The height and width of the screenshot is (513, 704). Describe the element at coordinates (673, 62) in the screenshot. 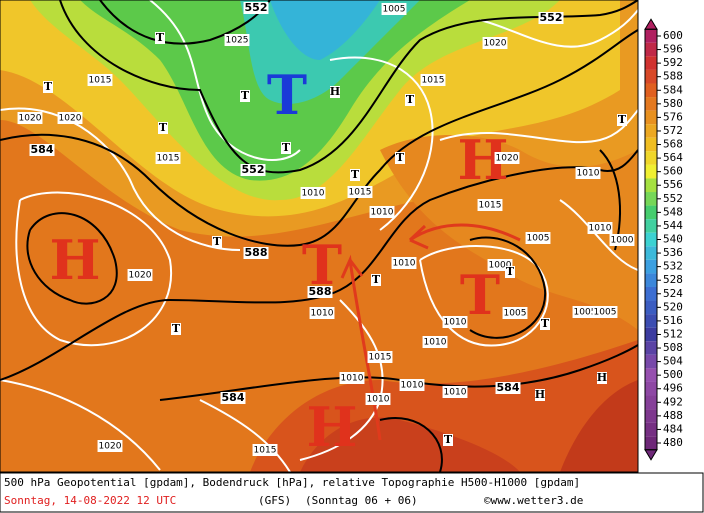

I see `colorbar-tick-label: 592` at that location.